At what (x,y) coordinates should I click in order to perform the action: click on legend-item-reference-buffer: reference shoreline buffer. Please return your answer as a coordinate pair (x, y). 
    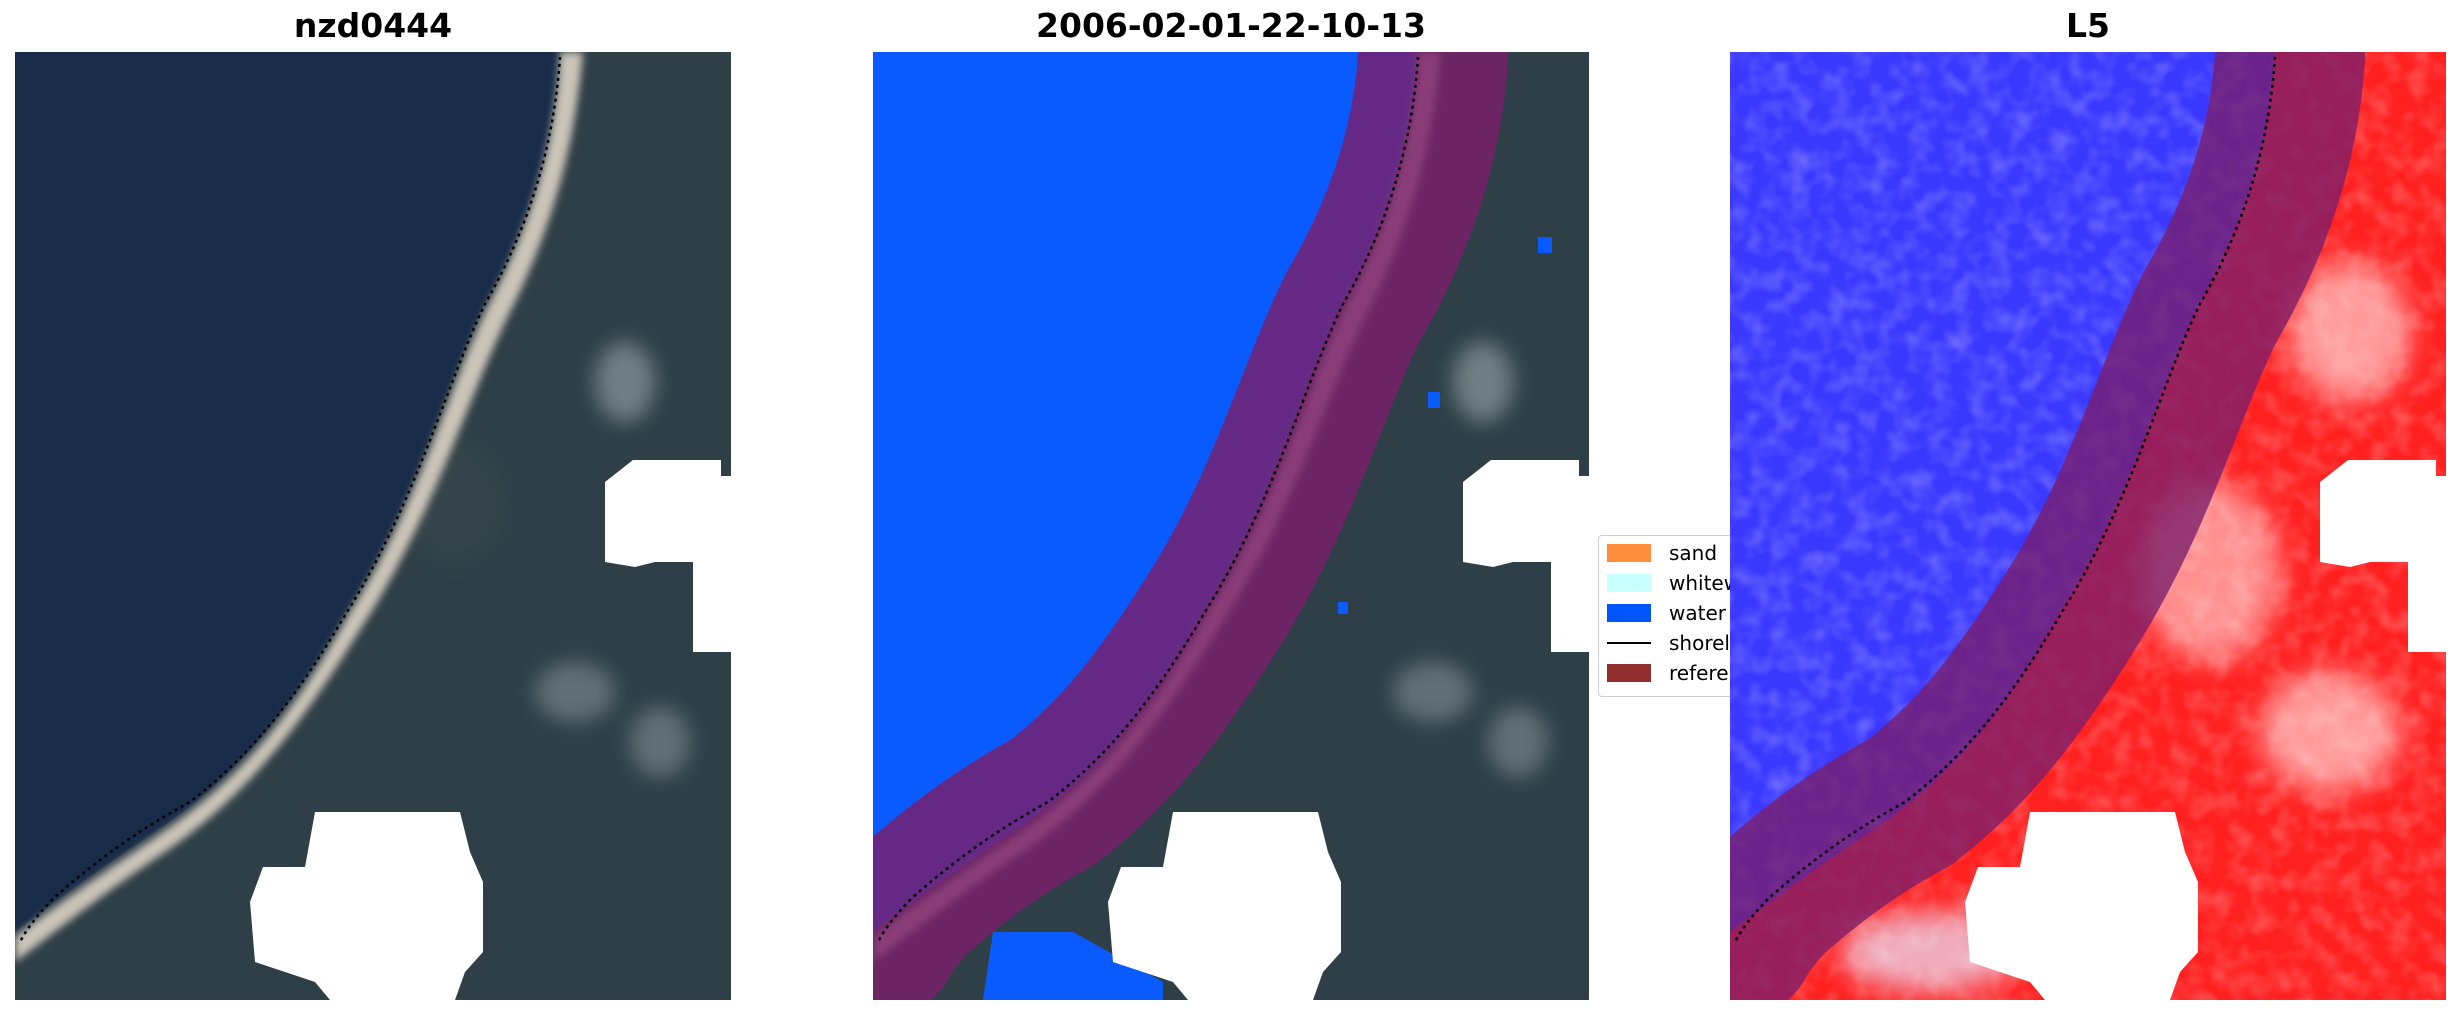
    Looking at the image, I should click on (1671, 673).